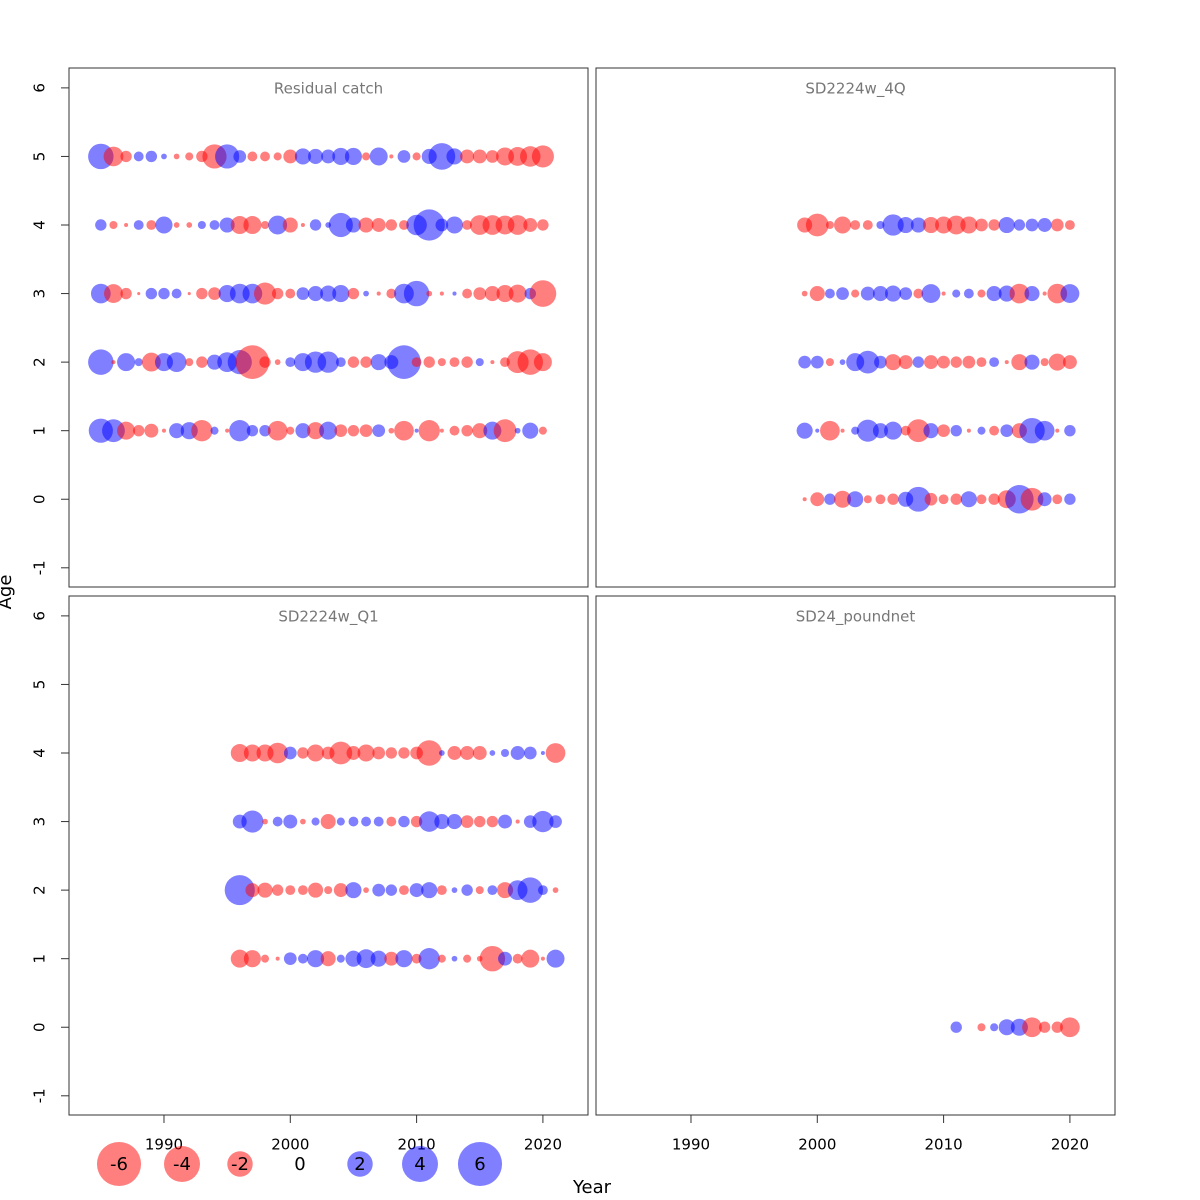 This screenshot has width=1200, height=1200. I want to click on legend-bubble, so click(480, 1164).